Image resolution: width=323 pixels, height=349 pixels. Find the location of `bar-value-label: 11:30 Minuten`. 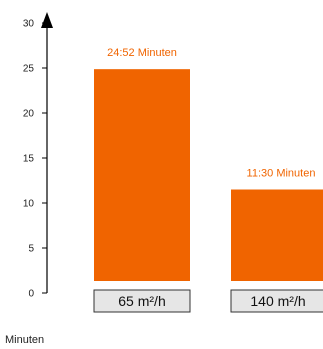

bar-value-label: 11:30 Minuten is located at coordinates (281, 174).